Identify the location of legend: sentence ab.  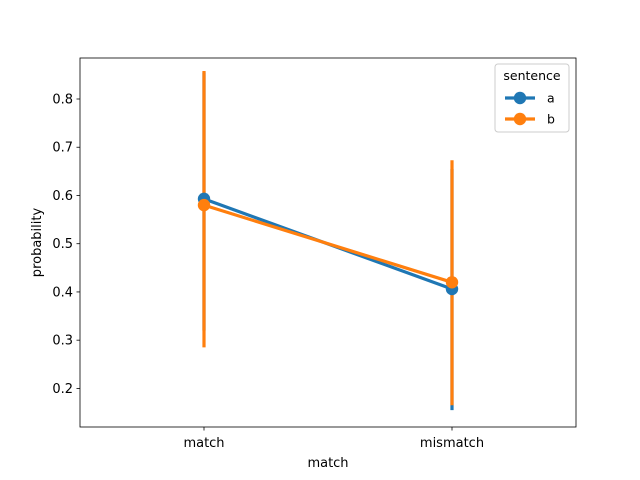
(532, 98).